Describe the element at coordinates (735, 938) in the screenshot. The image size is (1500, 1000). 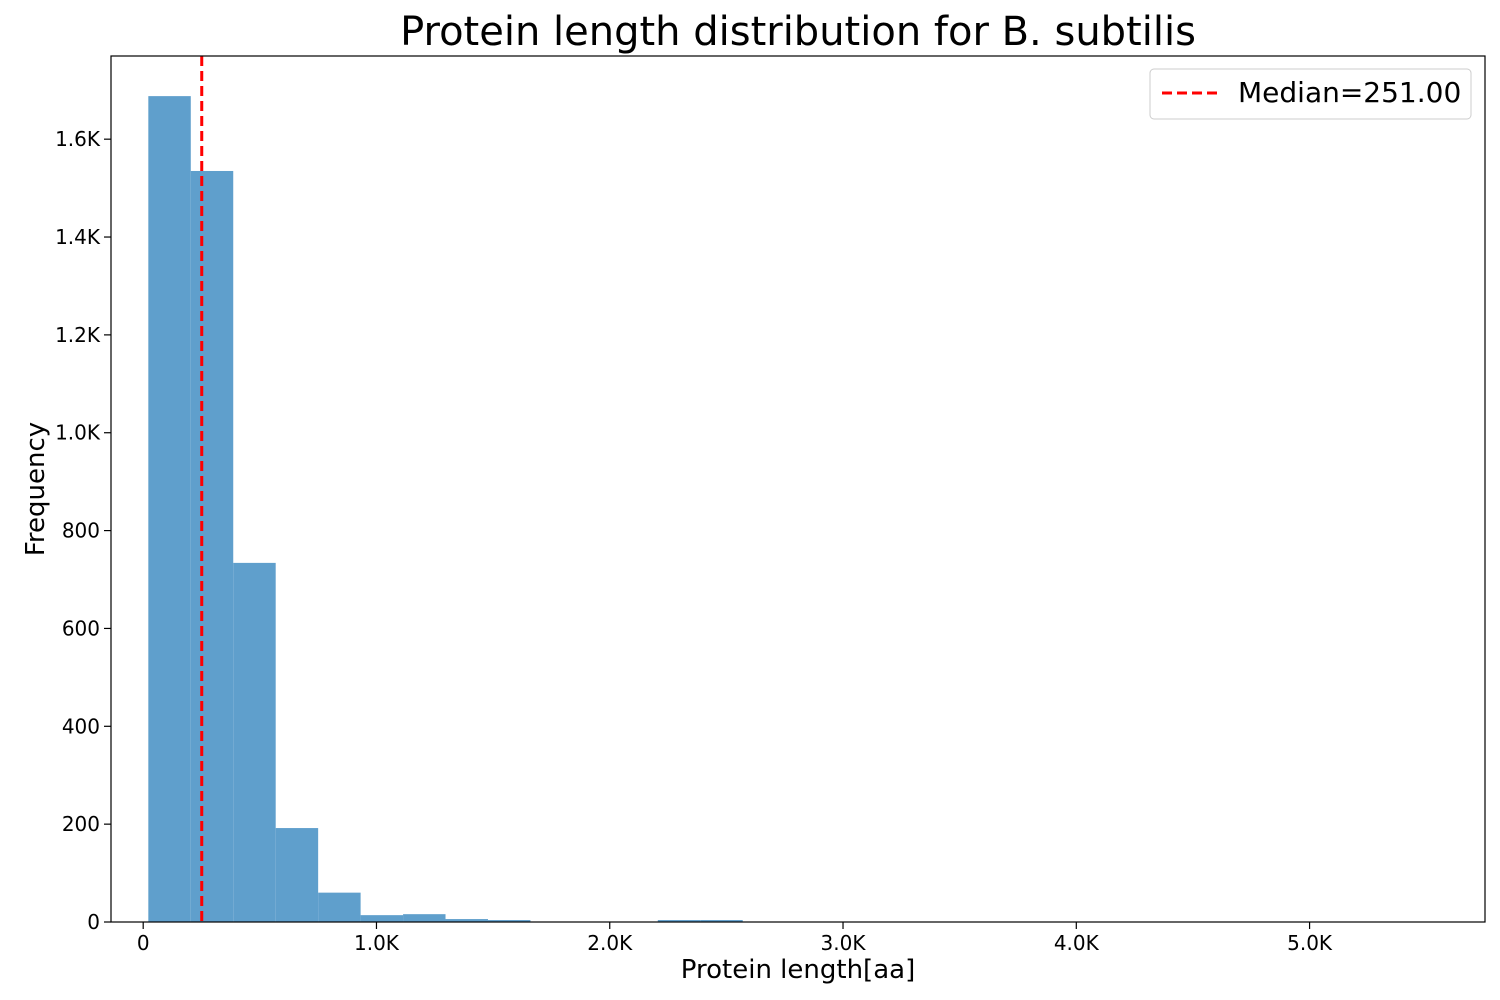
I see `x-axis: 0 1.0K 2.0K 3.0K 4.0K 5.0K` at that location.